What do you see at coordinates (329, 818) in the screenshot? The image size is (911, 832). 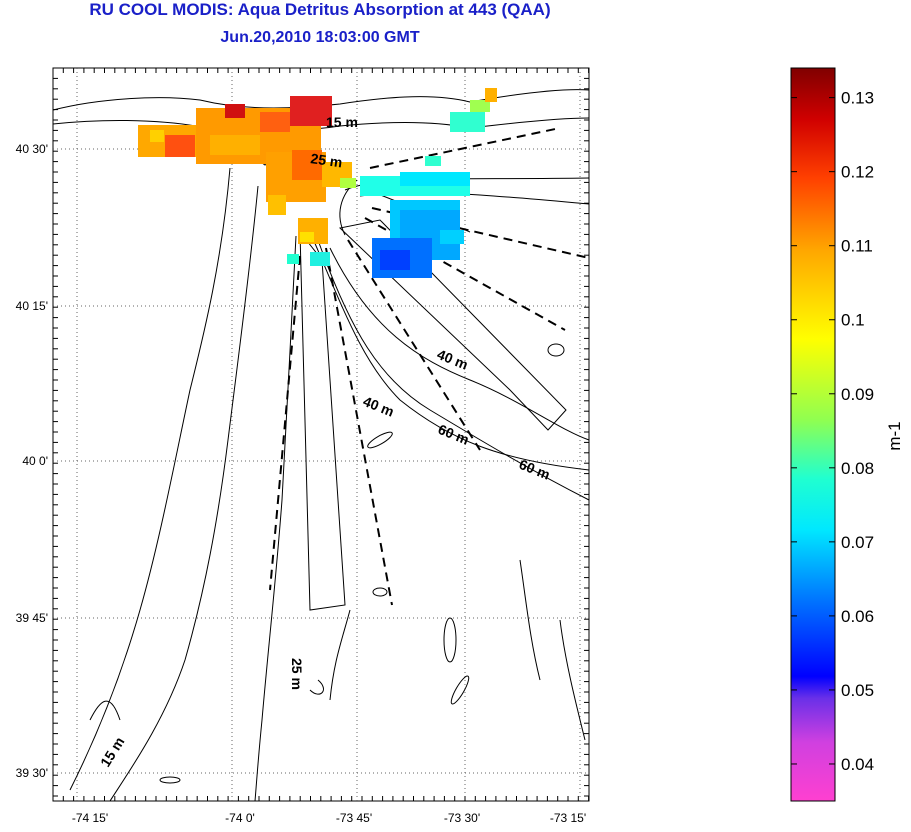 I see `longitude-tick-labels: -74 15' -74 0' -73 45' -73 30' -73 15'` at bounding box center [329, 818].